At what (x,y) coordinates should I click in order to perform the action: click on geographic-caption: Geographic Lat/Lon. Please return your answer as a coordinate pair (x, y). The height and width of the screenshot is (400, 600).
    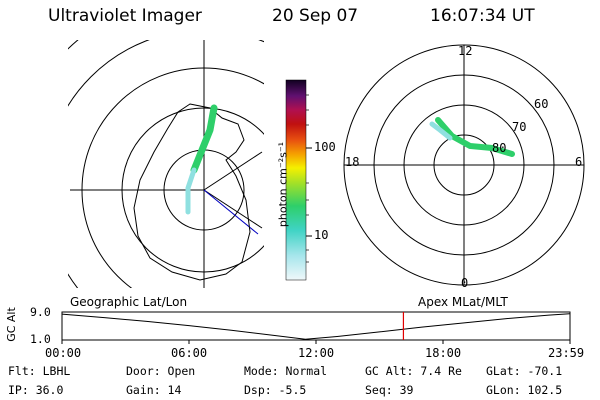
    Looking at the image, I should click on (129, 302).